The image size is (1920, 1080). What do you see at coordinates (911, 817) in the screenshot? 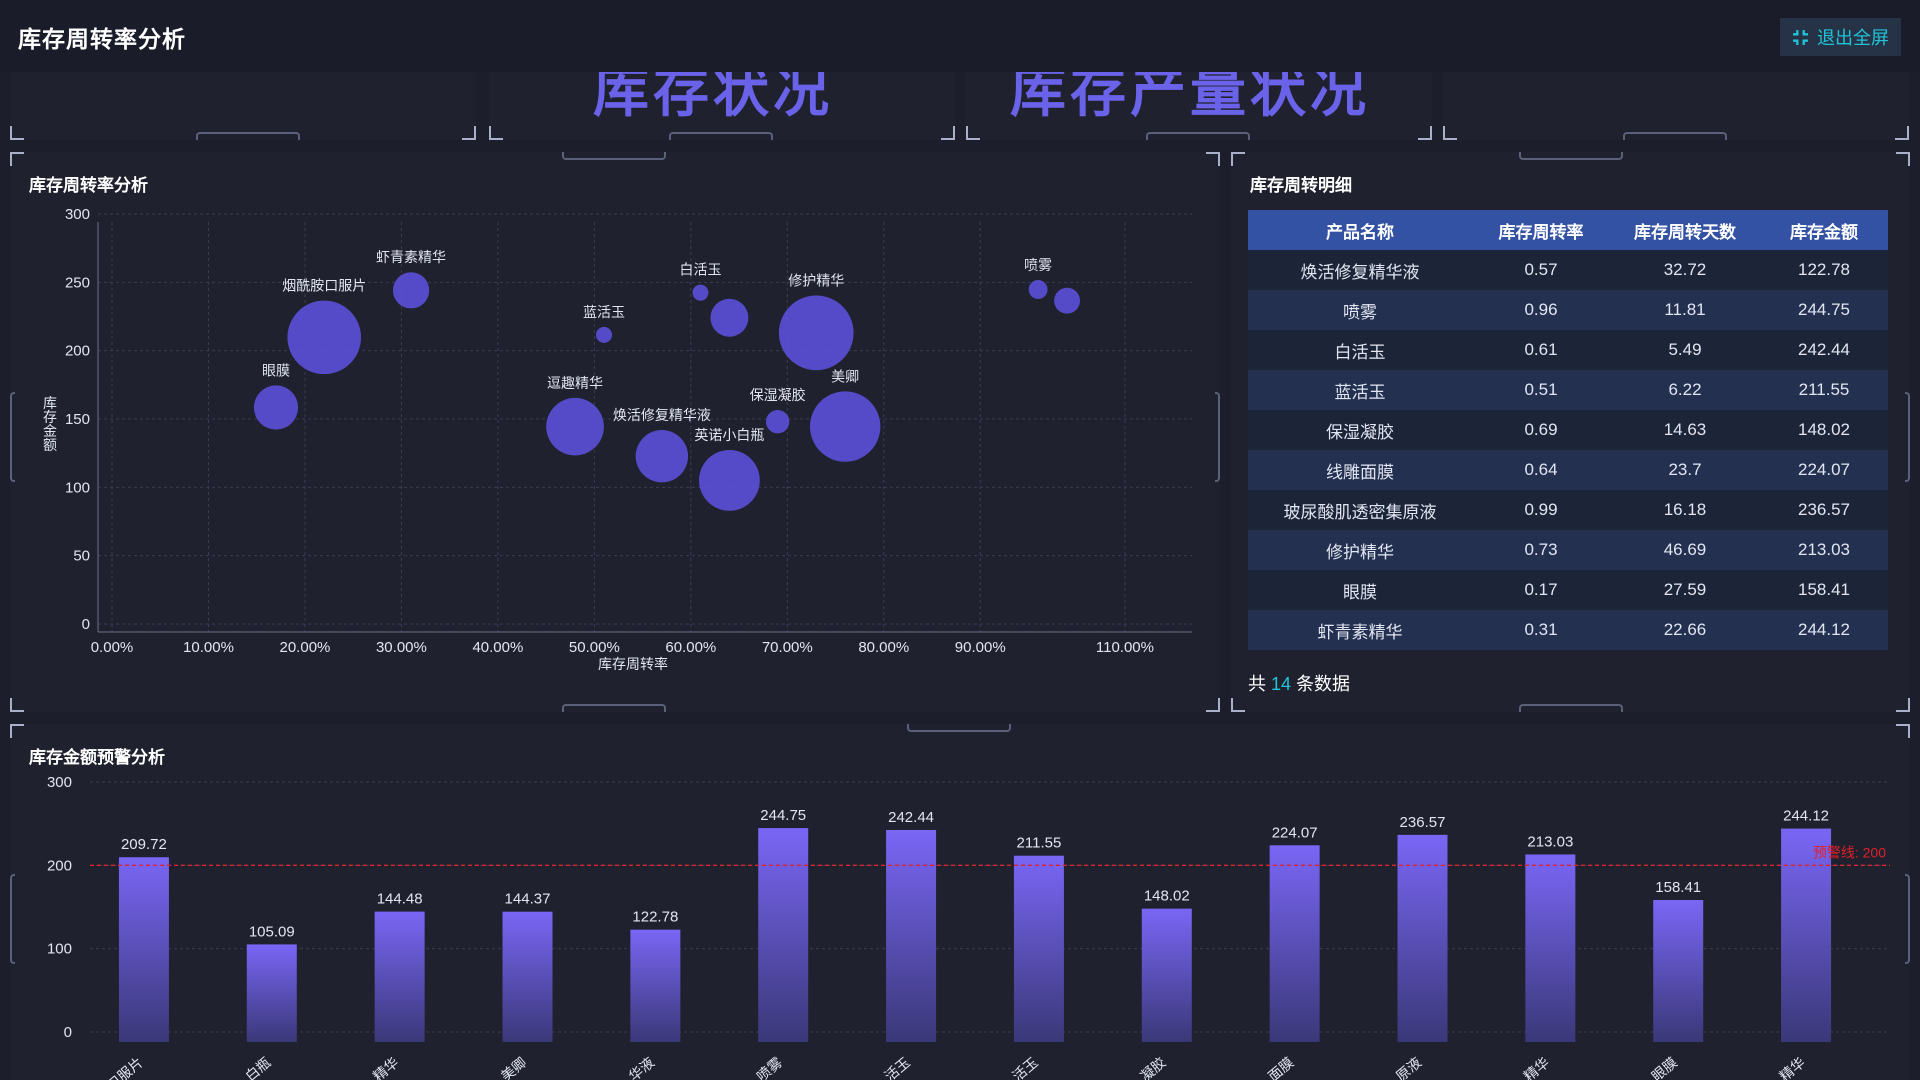
I see `bar-value-label: 242.44` at bounding box center [911, 817].